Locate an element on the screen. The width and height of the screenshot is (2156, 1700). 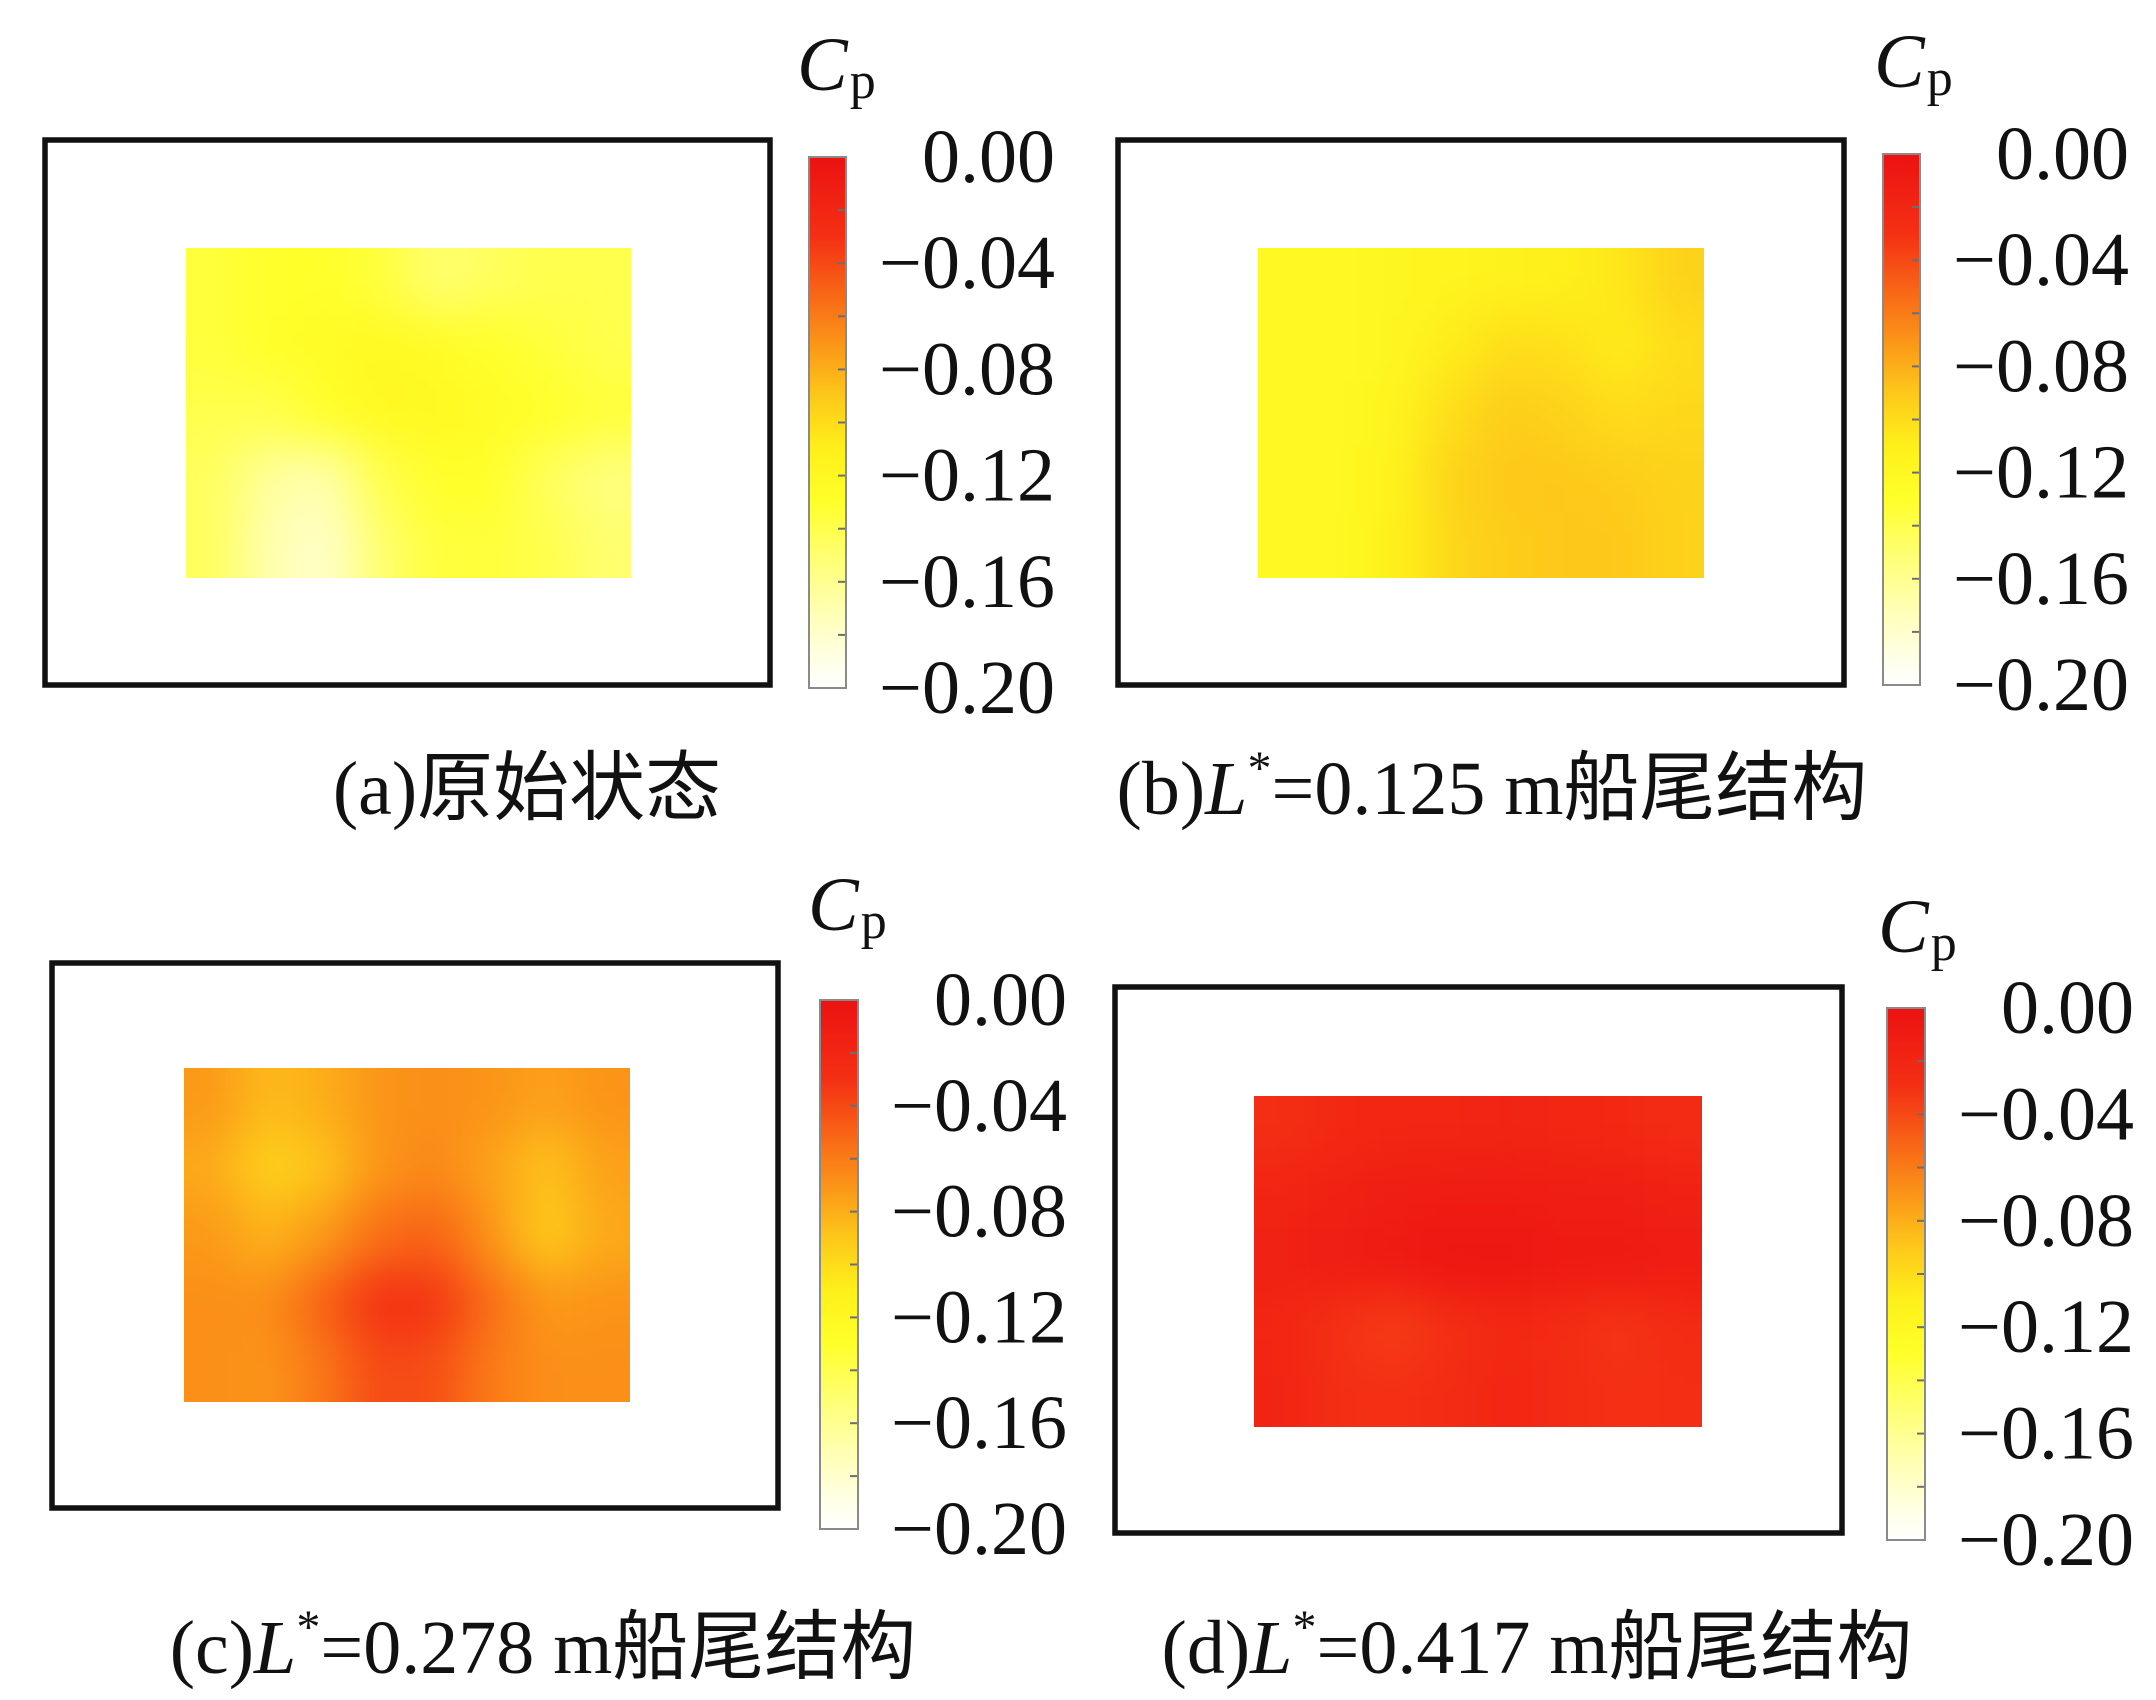
colorbar-title: Cp is located at coordinates (1913, 63).